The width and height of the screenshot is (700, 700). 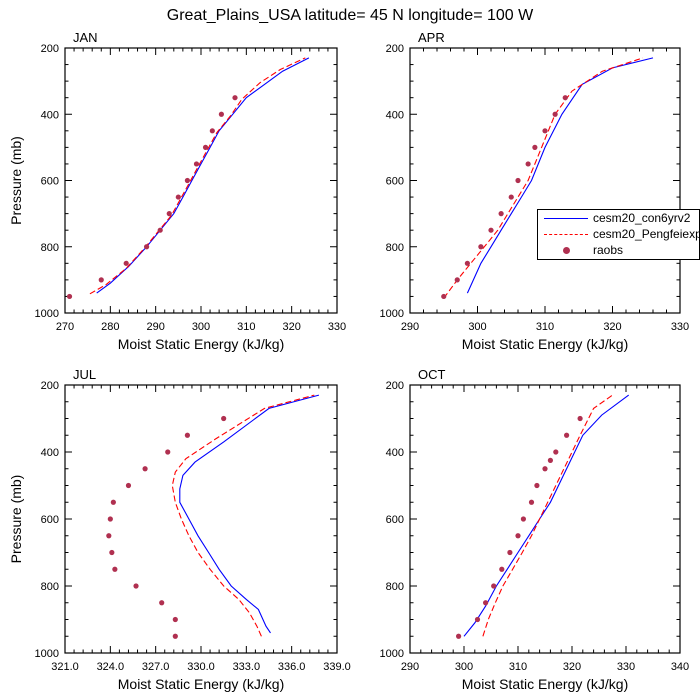 What do you see at coordinates (110, 327) in the screenshot?
I see `x-tick-label: 280` at bounding box center [110, 327].